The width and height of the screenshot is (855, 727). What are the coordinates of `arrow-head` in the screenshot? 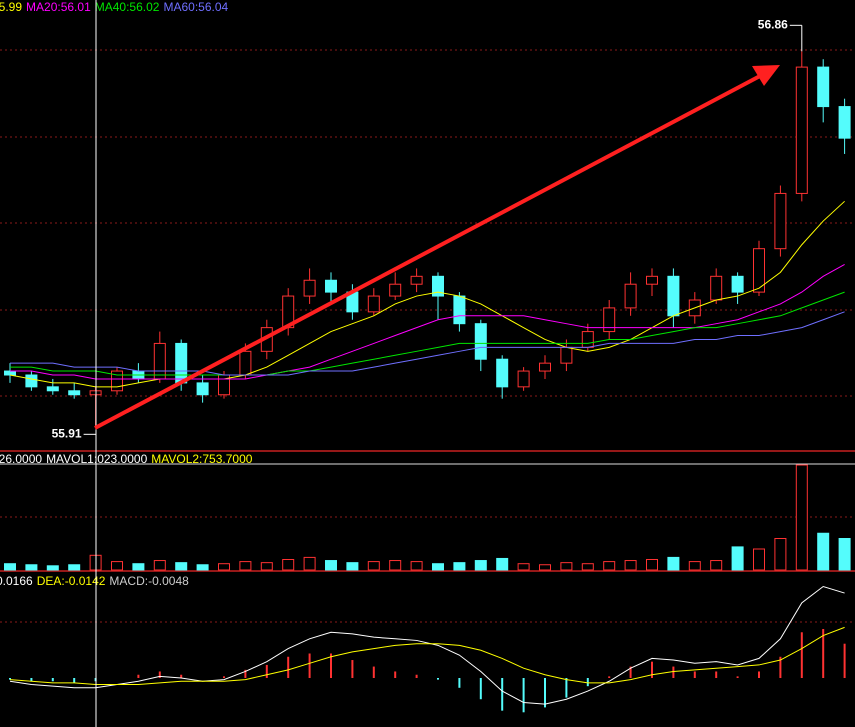 It's located at (766, 75).